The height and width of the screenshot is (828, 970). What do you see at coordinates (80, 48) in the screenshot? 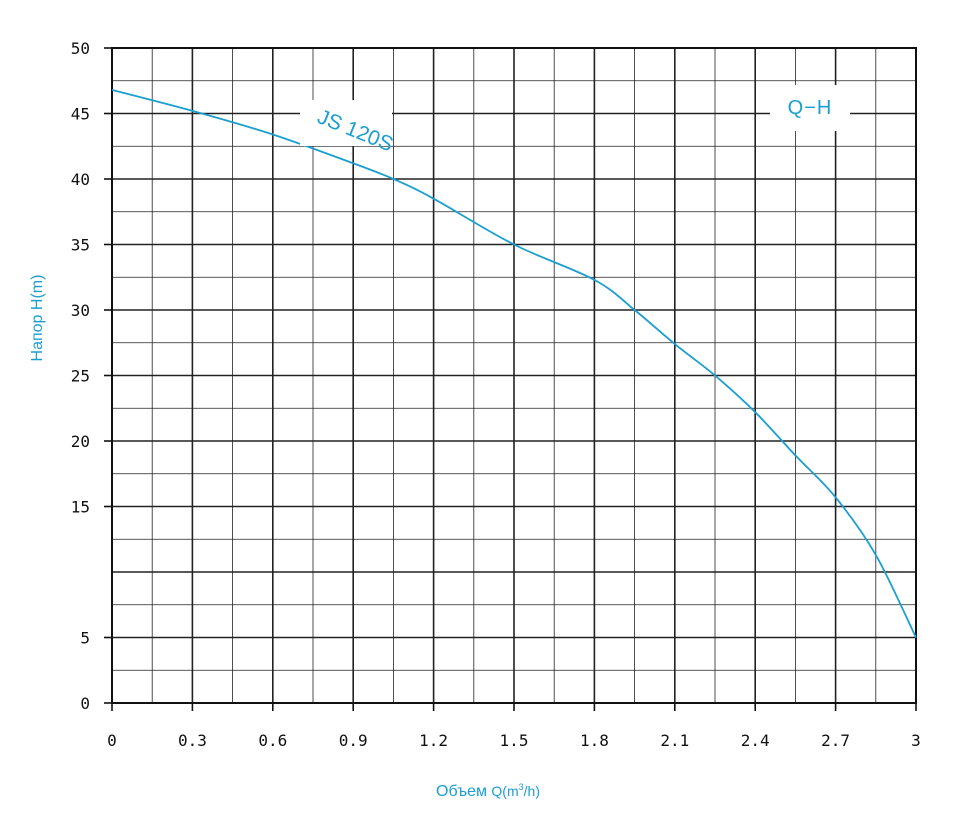
I see `y-tick-label: 50` at bounding box center [80, 48].